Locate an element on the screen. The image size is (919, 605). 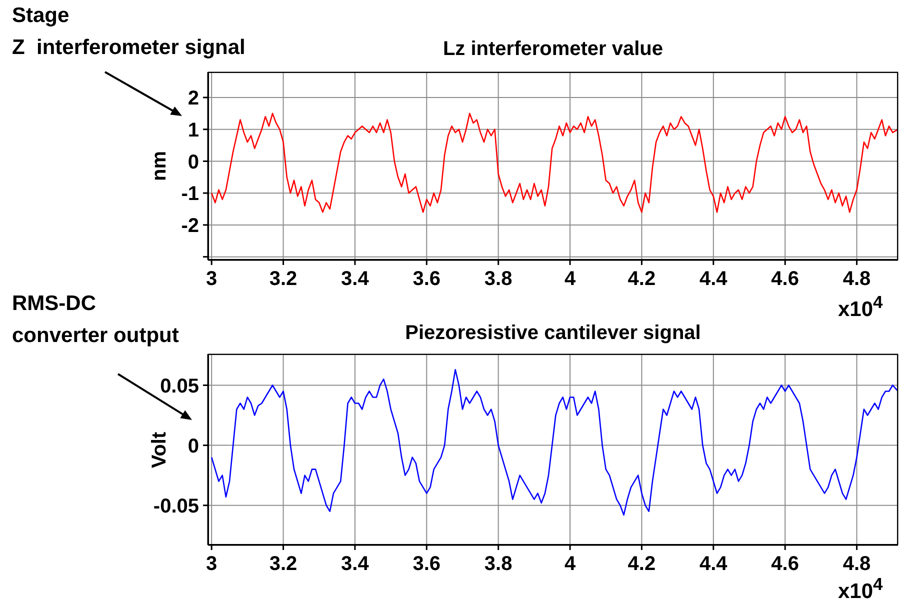
y-tick-label: 0.05 is located at coordinates (179, 386).